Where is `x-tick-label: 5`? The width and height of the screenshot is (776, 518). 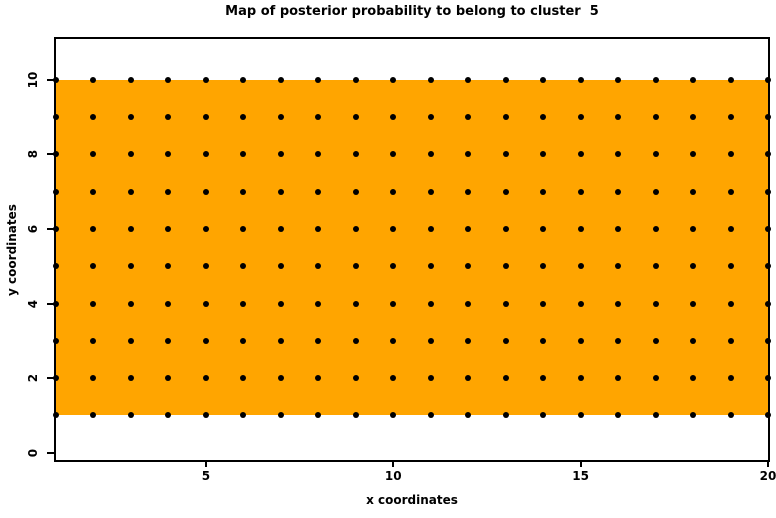 x-tick-label: 5 is located at coordinates (206, 476).